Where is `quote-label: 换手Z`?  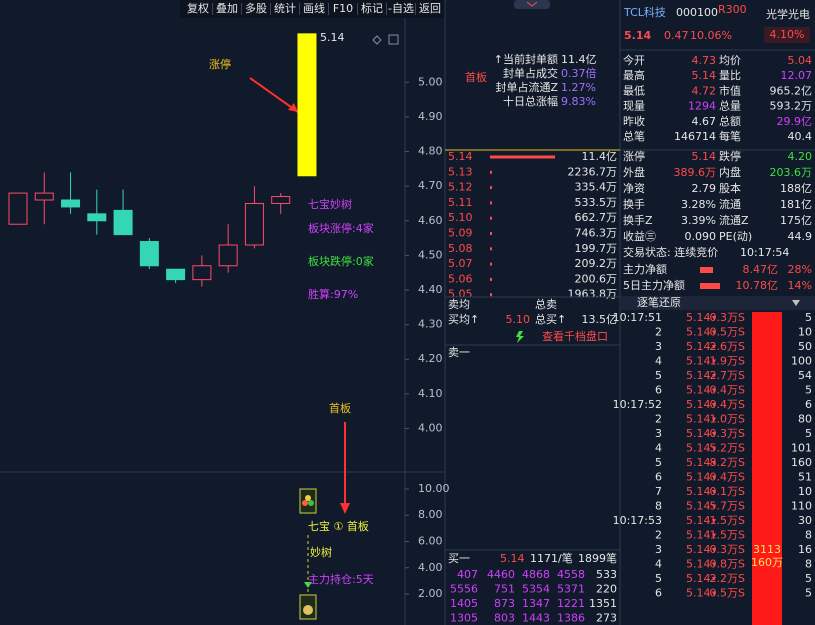
quote-label: 换手Z is located at coordinates (638, 220).